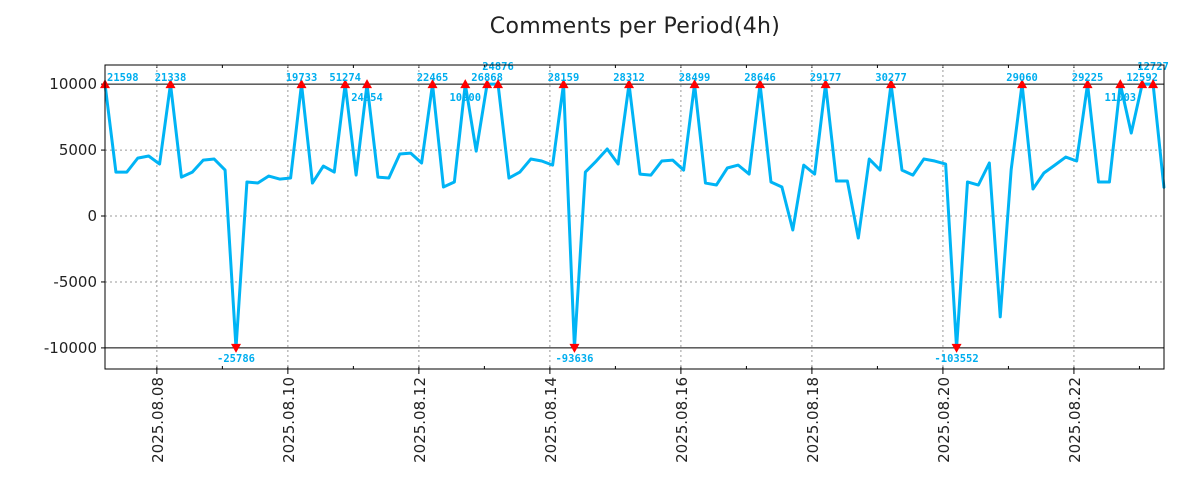 The image size is (1200, 500). Describe the element at coordinates (75, 282) in the screenshot. I see `y-tick-label: -5000` at that location.